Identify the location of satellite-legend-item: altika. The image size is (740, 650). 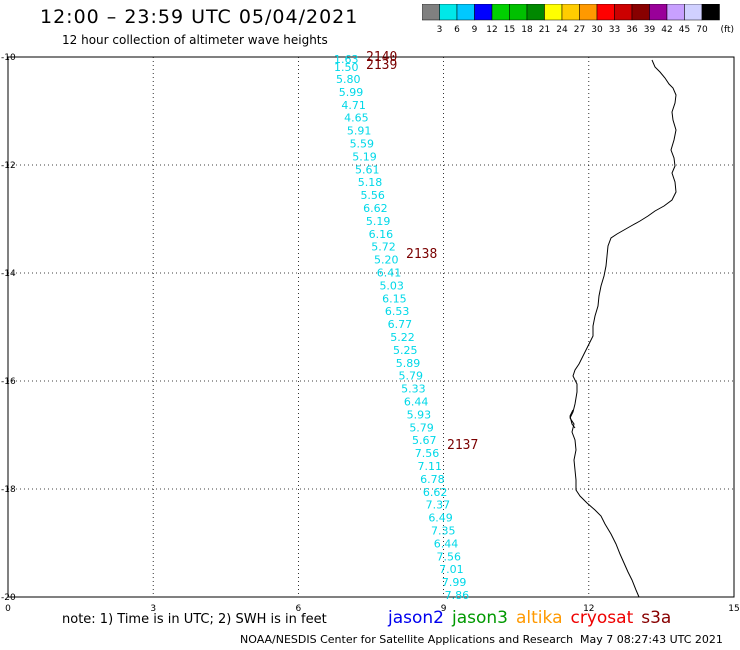
(539, 618).